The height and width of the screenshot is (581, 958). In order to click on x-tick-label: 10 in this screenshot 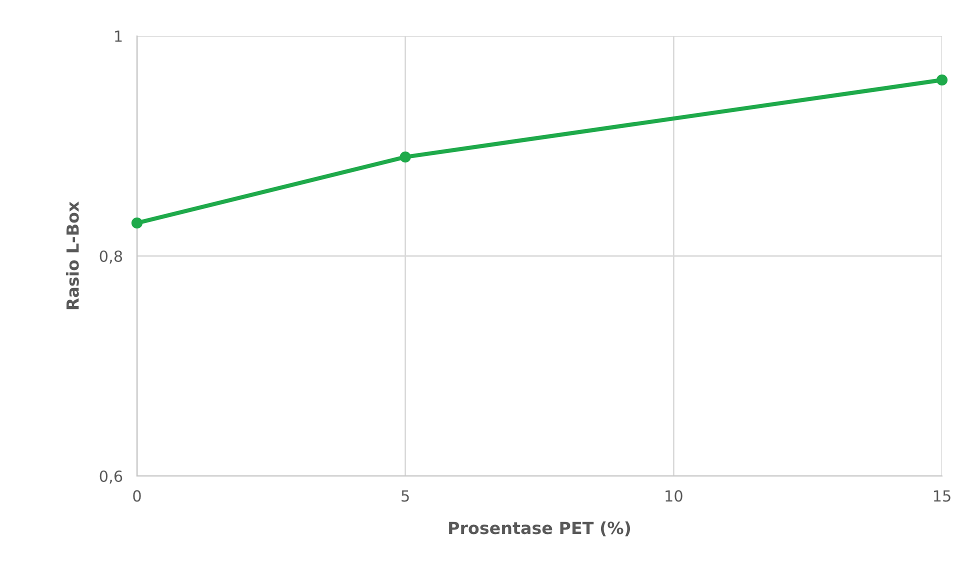, I will do `click(674, 496)`.